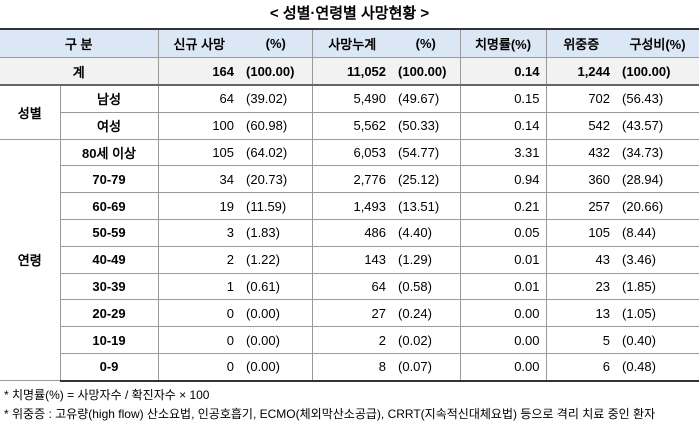  What do you see at coordinates (581, 71) in the screenshot?
I see `cell: 1,244` at bounding box center [581, 71].